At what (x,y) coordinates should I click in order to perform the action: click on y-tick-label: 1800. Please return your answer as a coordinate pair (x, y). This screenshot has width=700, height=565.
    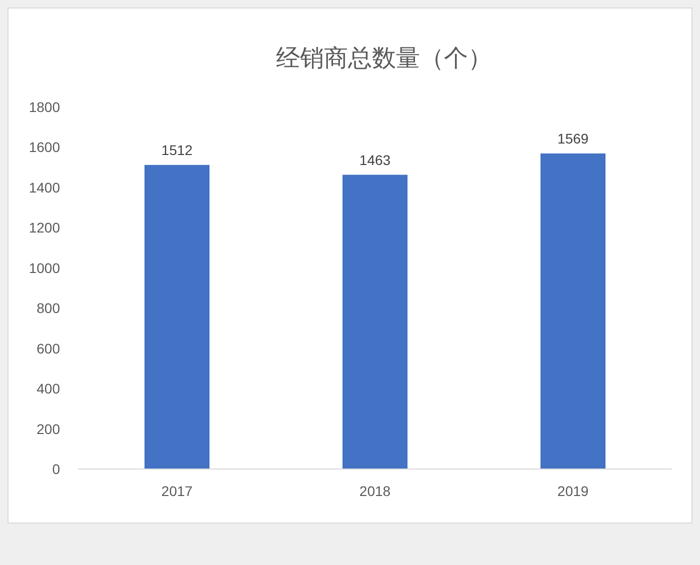
    Looking at the image, I should click on (44, 107).